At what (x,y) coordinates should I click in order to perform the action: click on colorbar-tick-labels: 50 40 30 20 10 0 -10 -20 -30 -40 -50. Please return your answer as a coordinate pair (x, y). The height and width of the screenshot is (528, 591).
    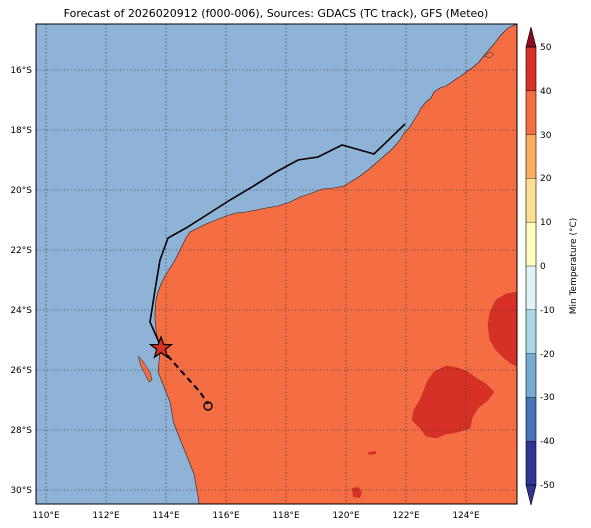
    Looking at the image, I should click on (547, 267).